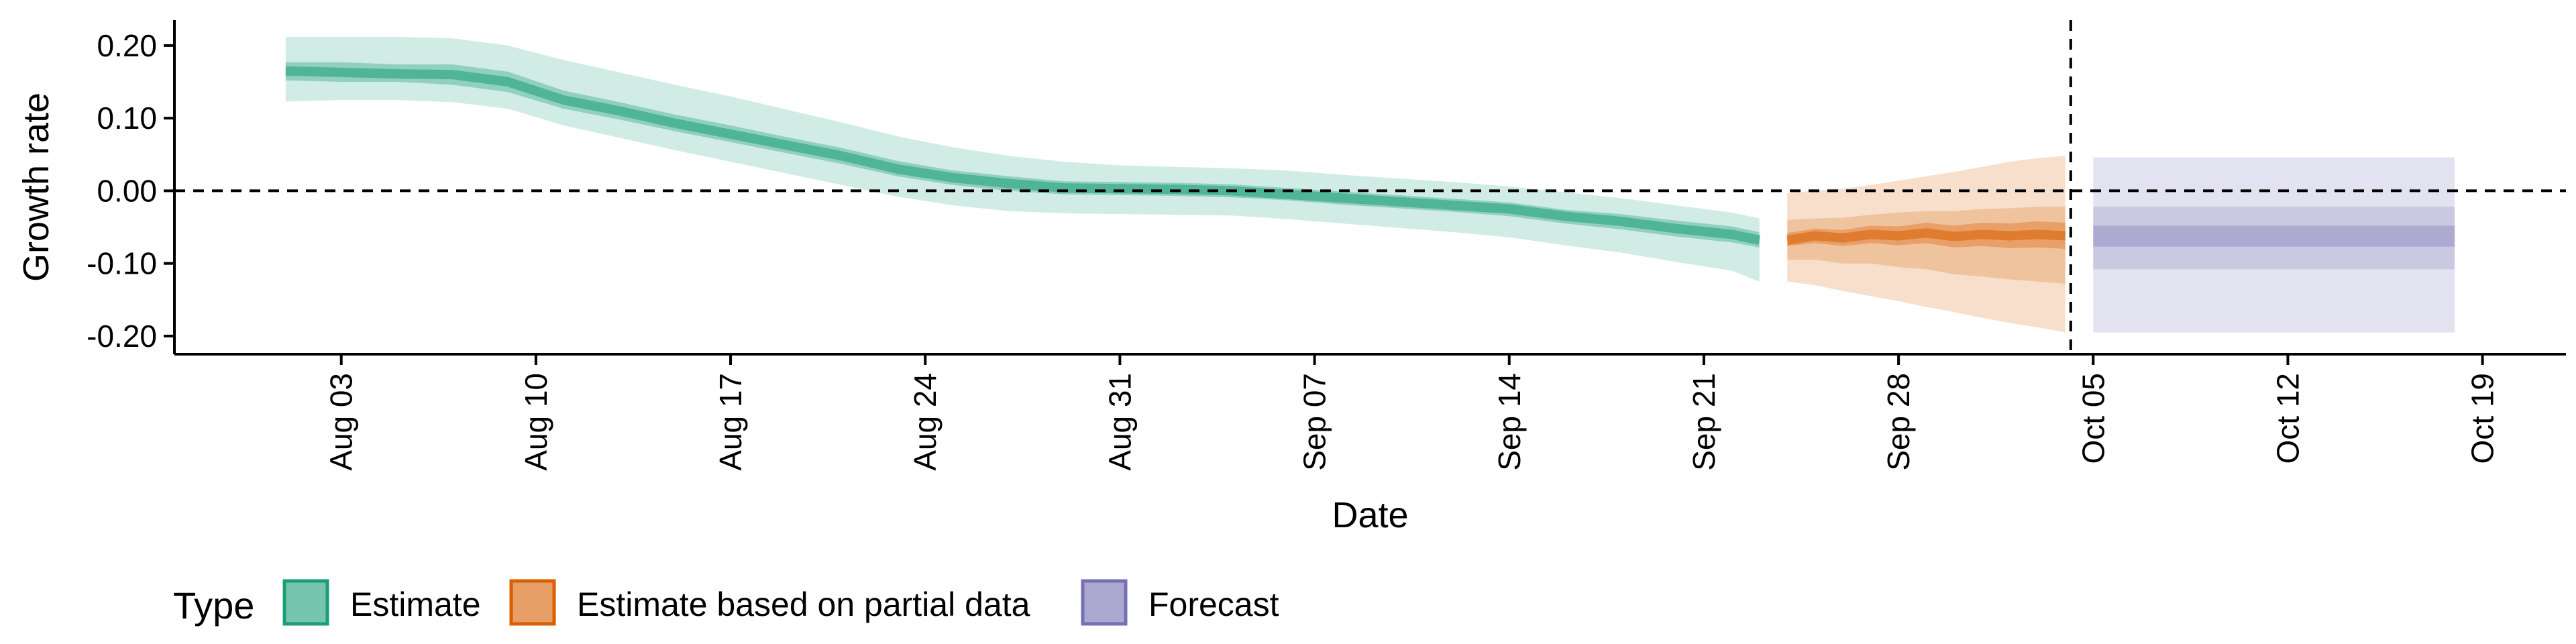  I want to click on forecast-outer-band, so click(2274, 245).